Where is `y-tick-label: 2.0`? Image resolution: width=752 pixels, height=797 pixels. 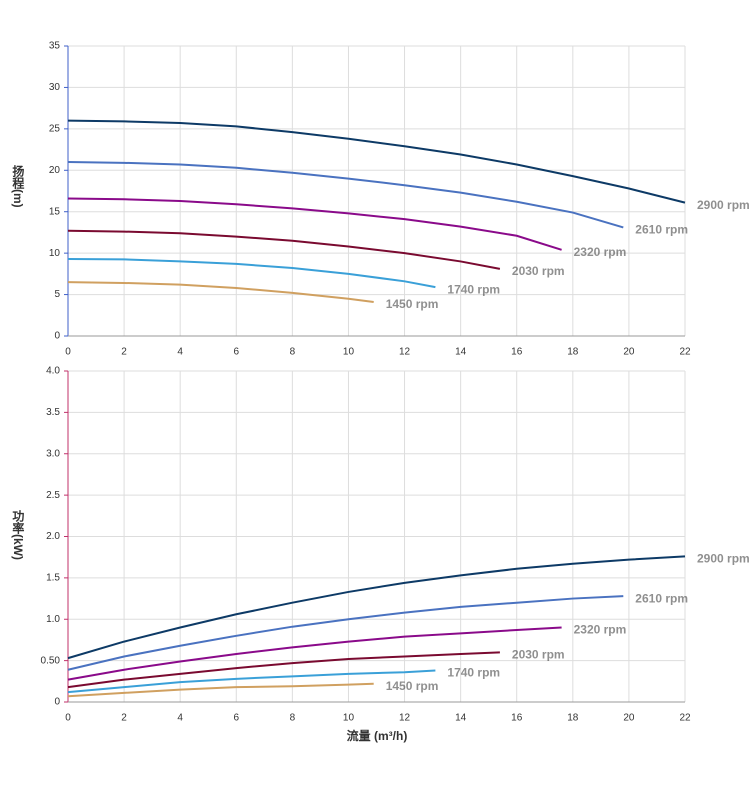 y-tick-label: 2.0 is located at coordinates (53, 536).